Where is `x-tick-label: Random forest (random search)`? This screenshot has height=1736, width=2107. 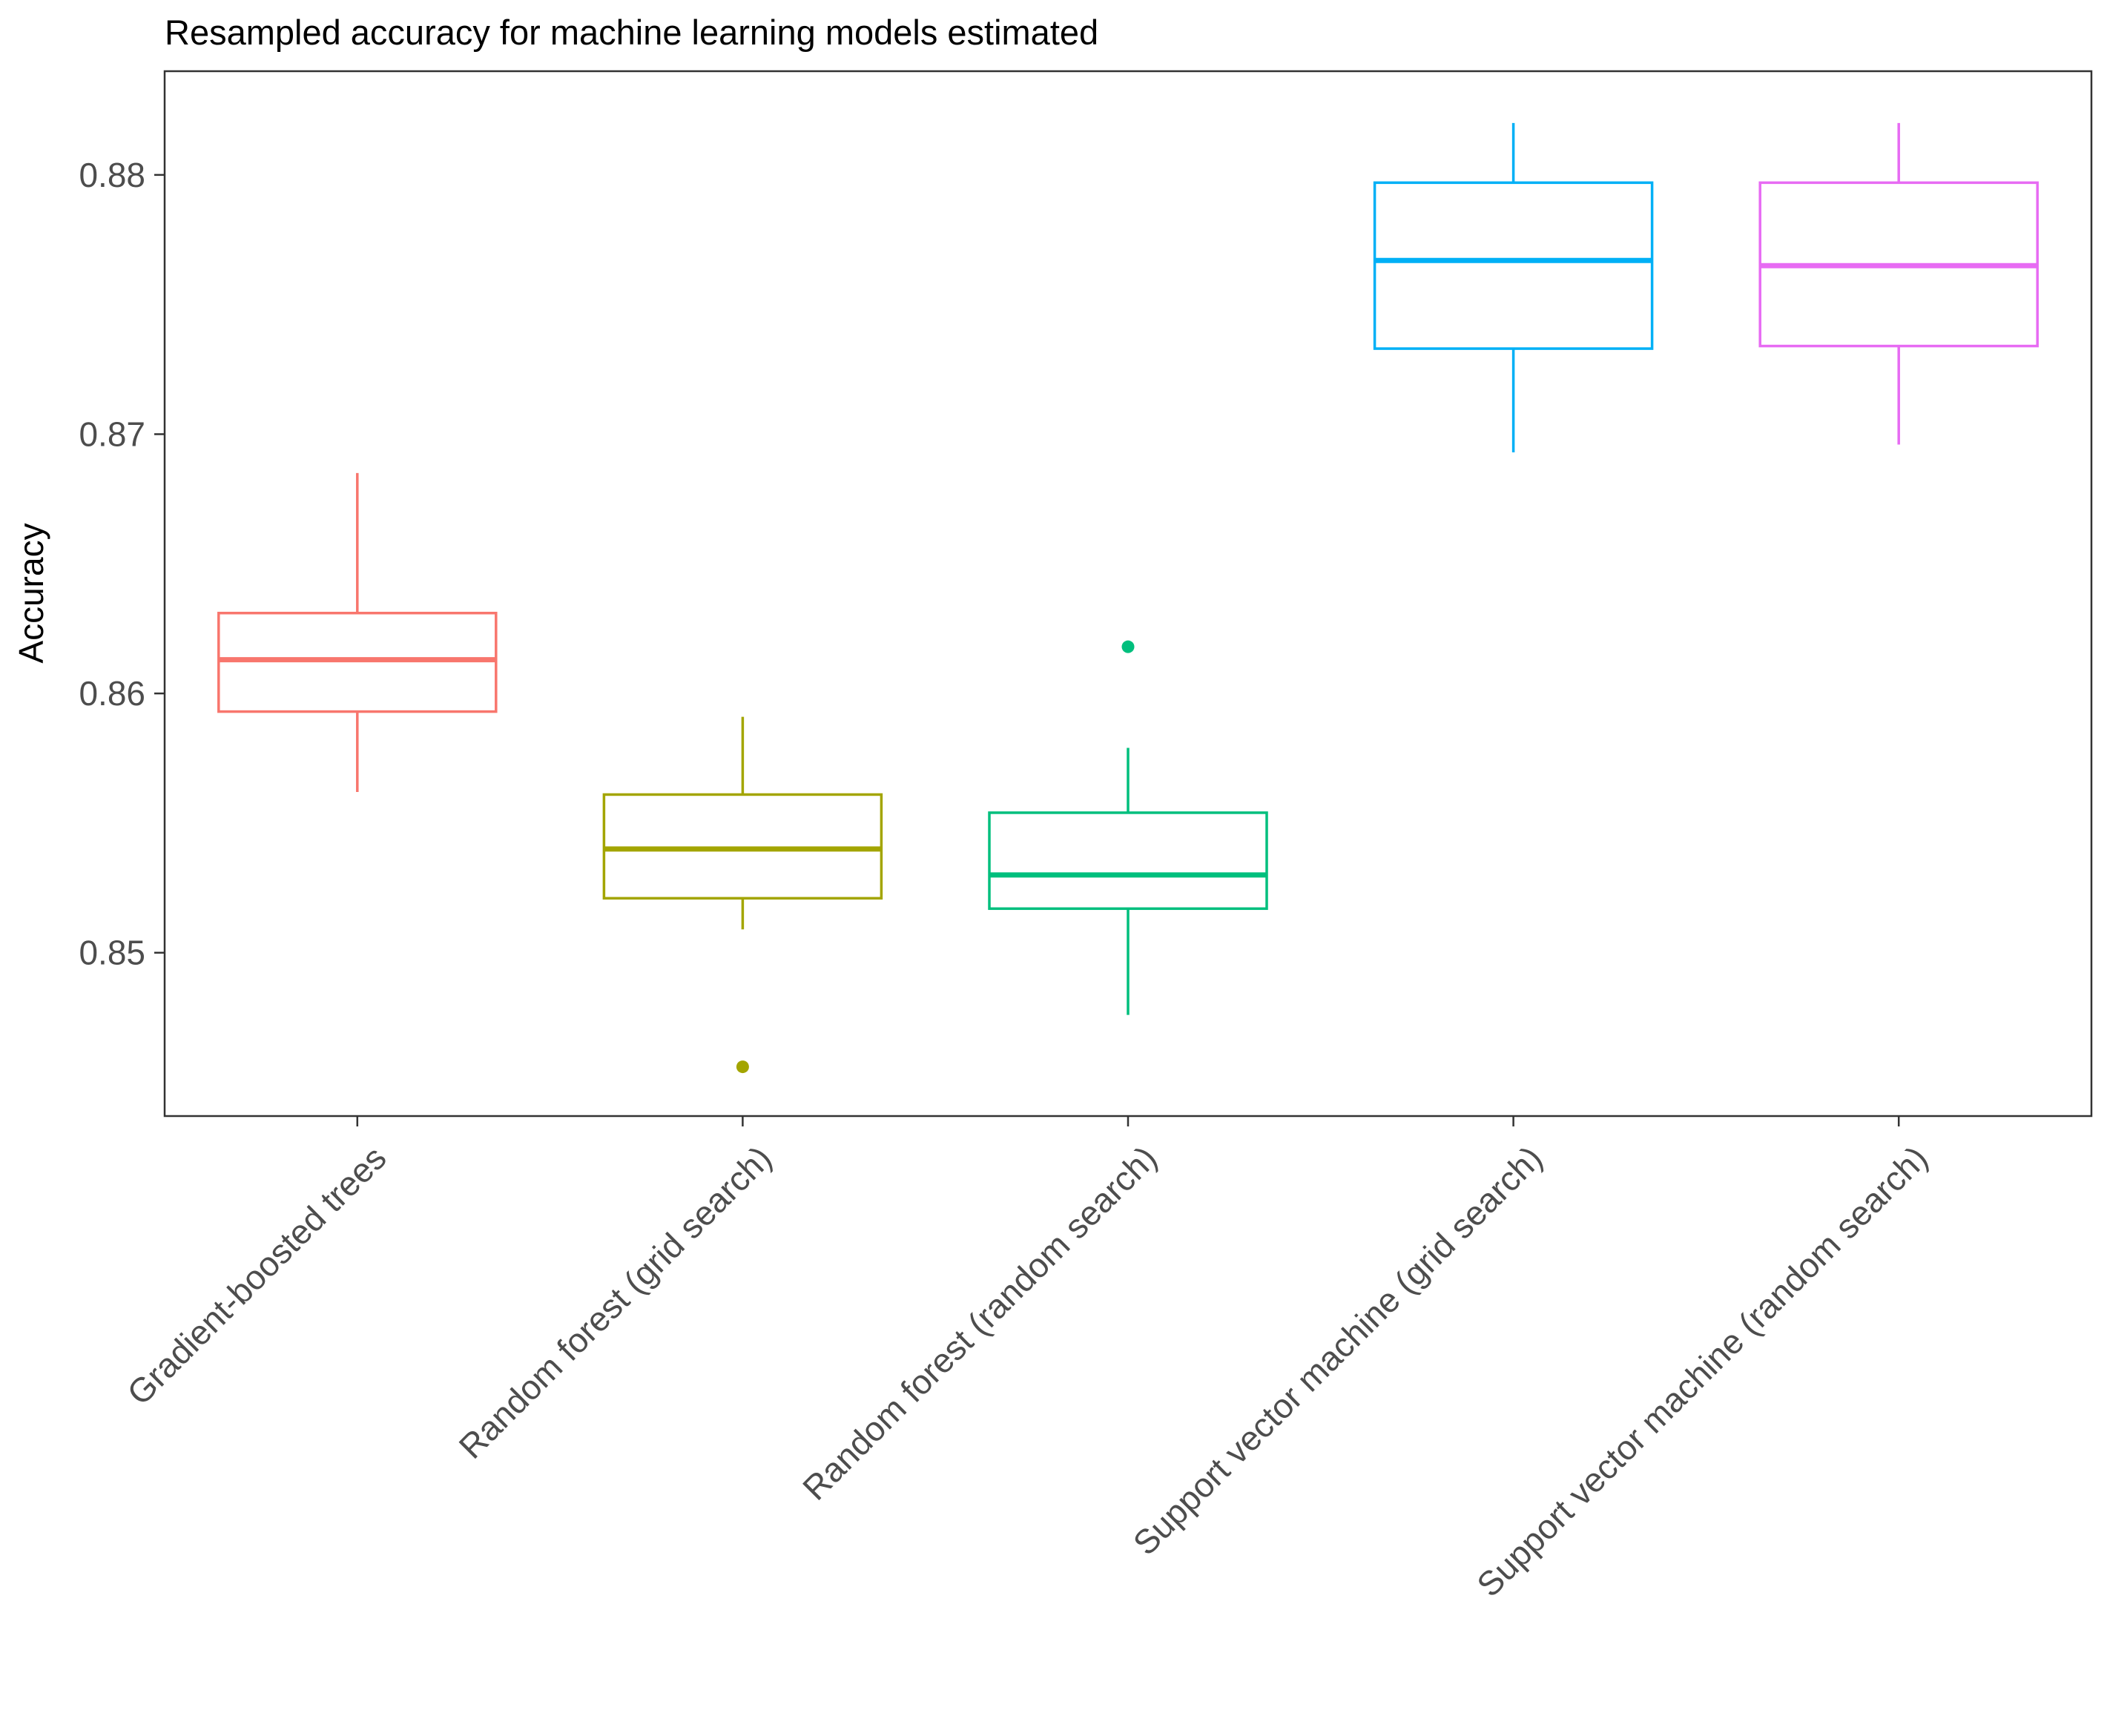 x-tick-label: Random forest (random search) is located at coordinates (979, 1323).